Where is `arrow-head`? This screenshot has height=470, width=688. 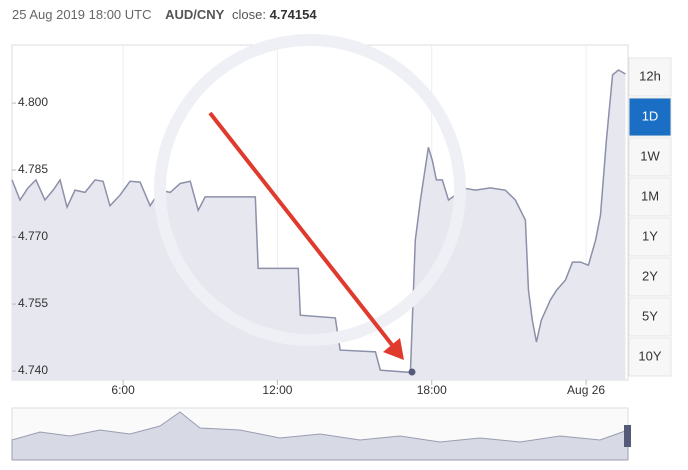
arrow-head is located at coordinates (393, 349).